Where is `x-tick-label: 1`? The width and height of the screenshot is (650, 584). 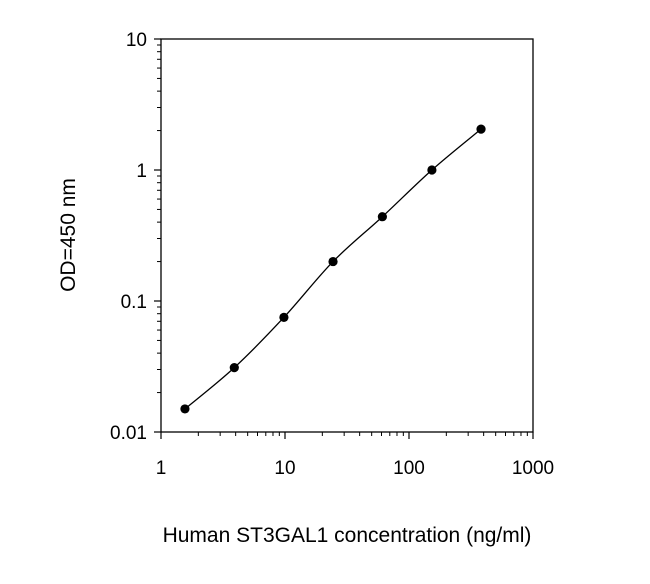 x-tick-label: 1 is located at coordinates (161, 468).